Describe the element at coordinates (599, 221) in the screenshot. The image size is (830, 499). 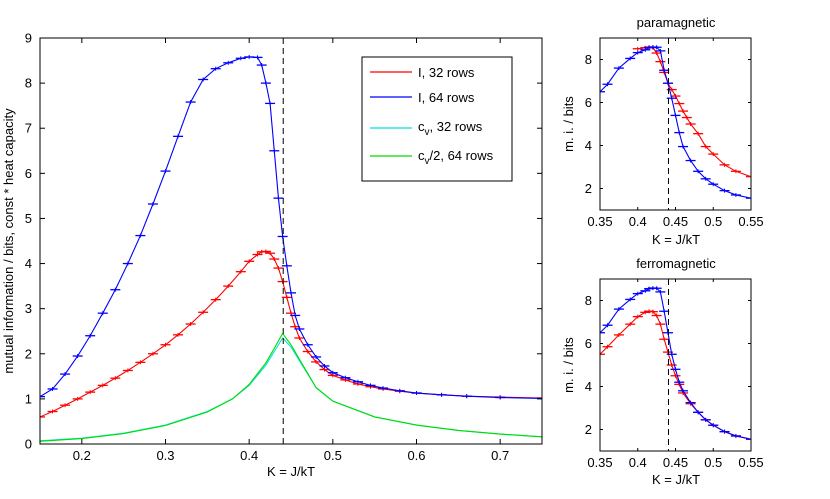
I see `x-tick-label: 0.35` at that location.